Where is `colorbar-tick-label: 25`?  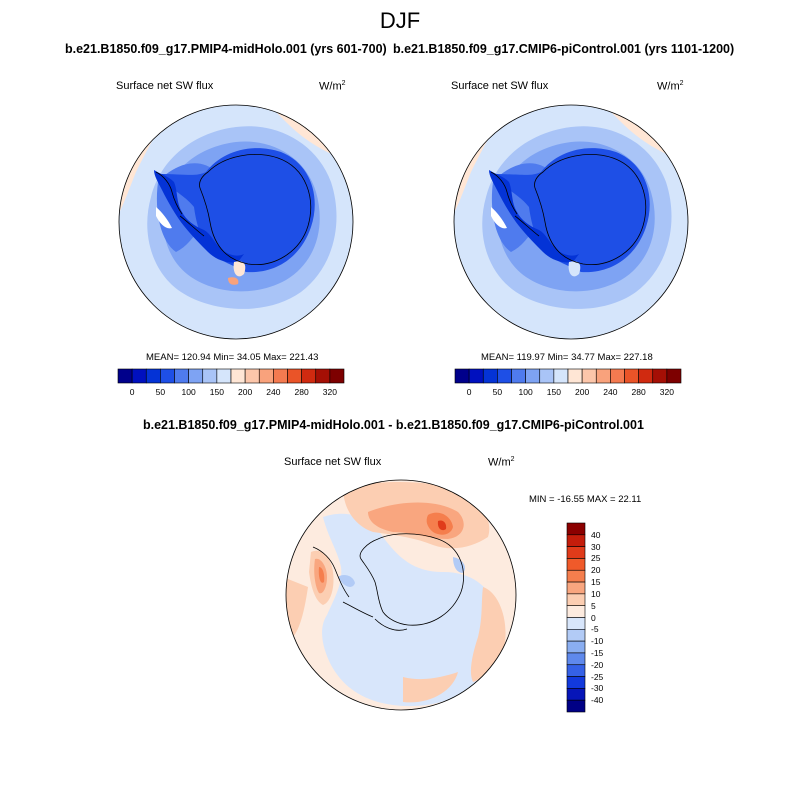 colorbar-tick-label: 25 is located at coordinates (596, 558).